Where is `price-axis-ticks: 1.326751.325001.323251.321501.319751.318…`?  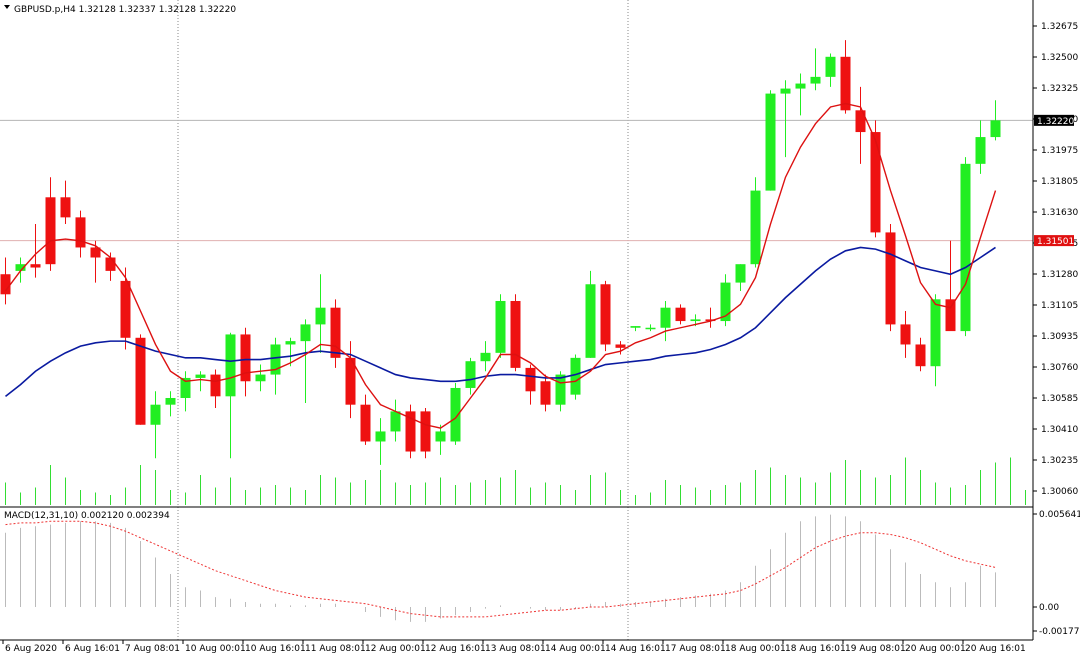 price-axis-ticks: 1.326751.325001.323251.321501.319751.318… is located at coordinates (1055, 259).